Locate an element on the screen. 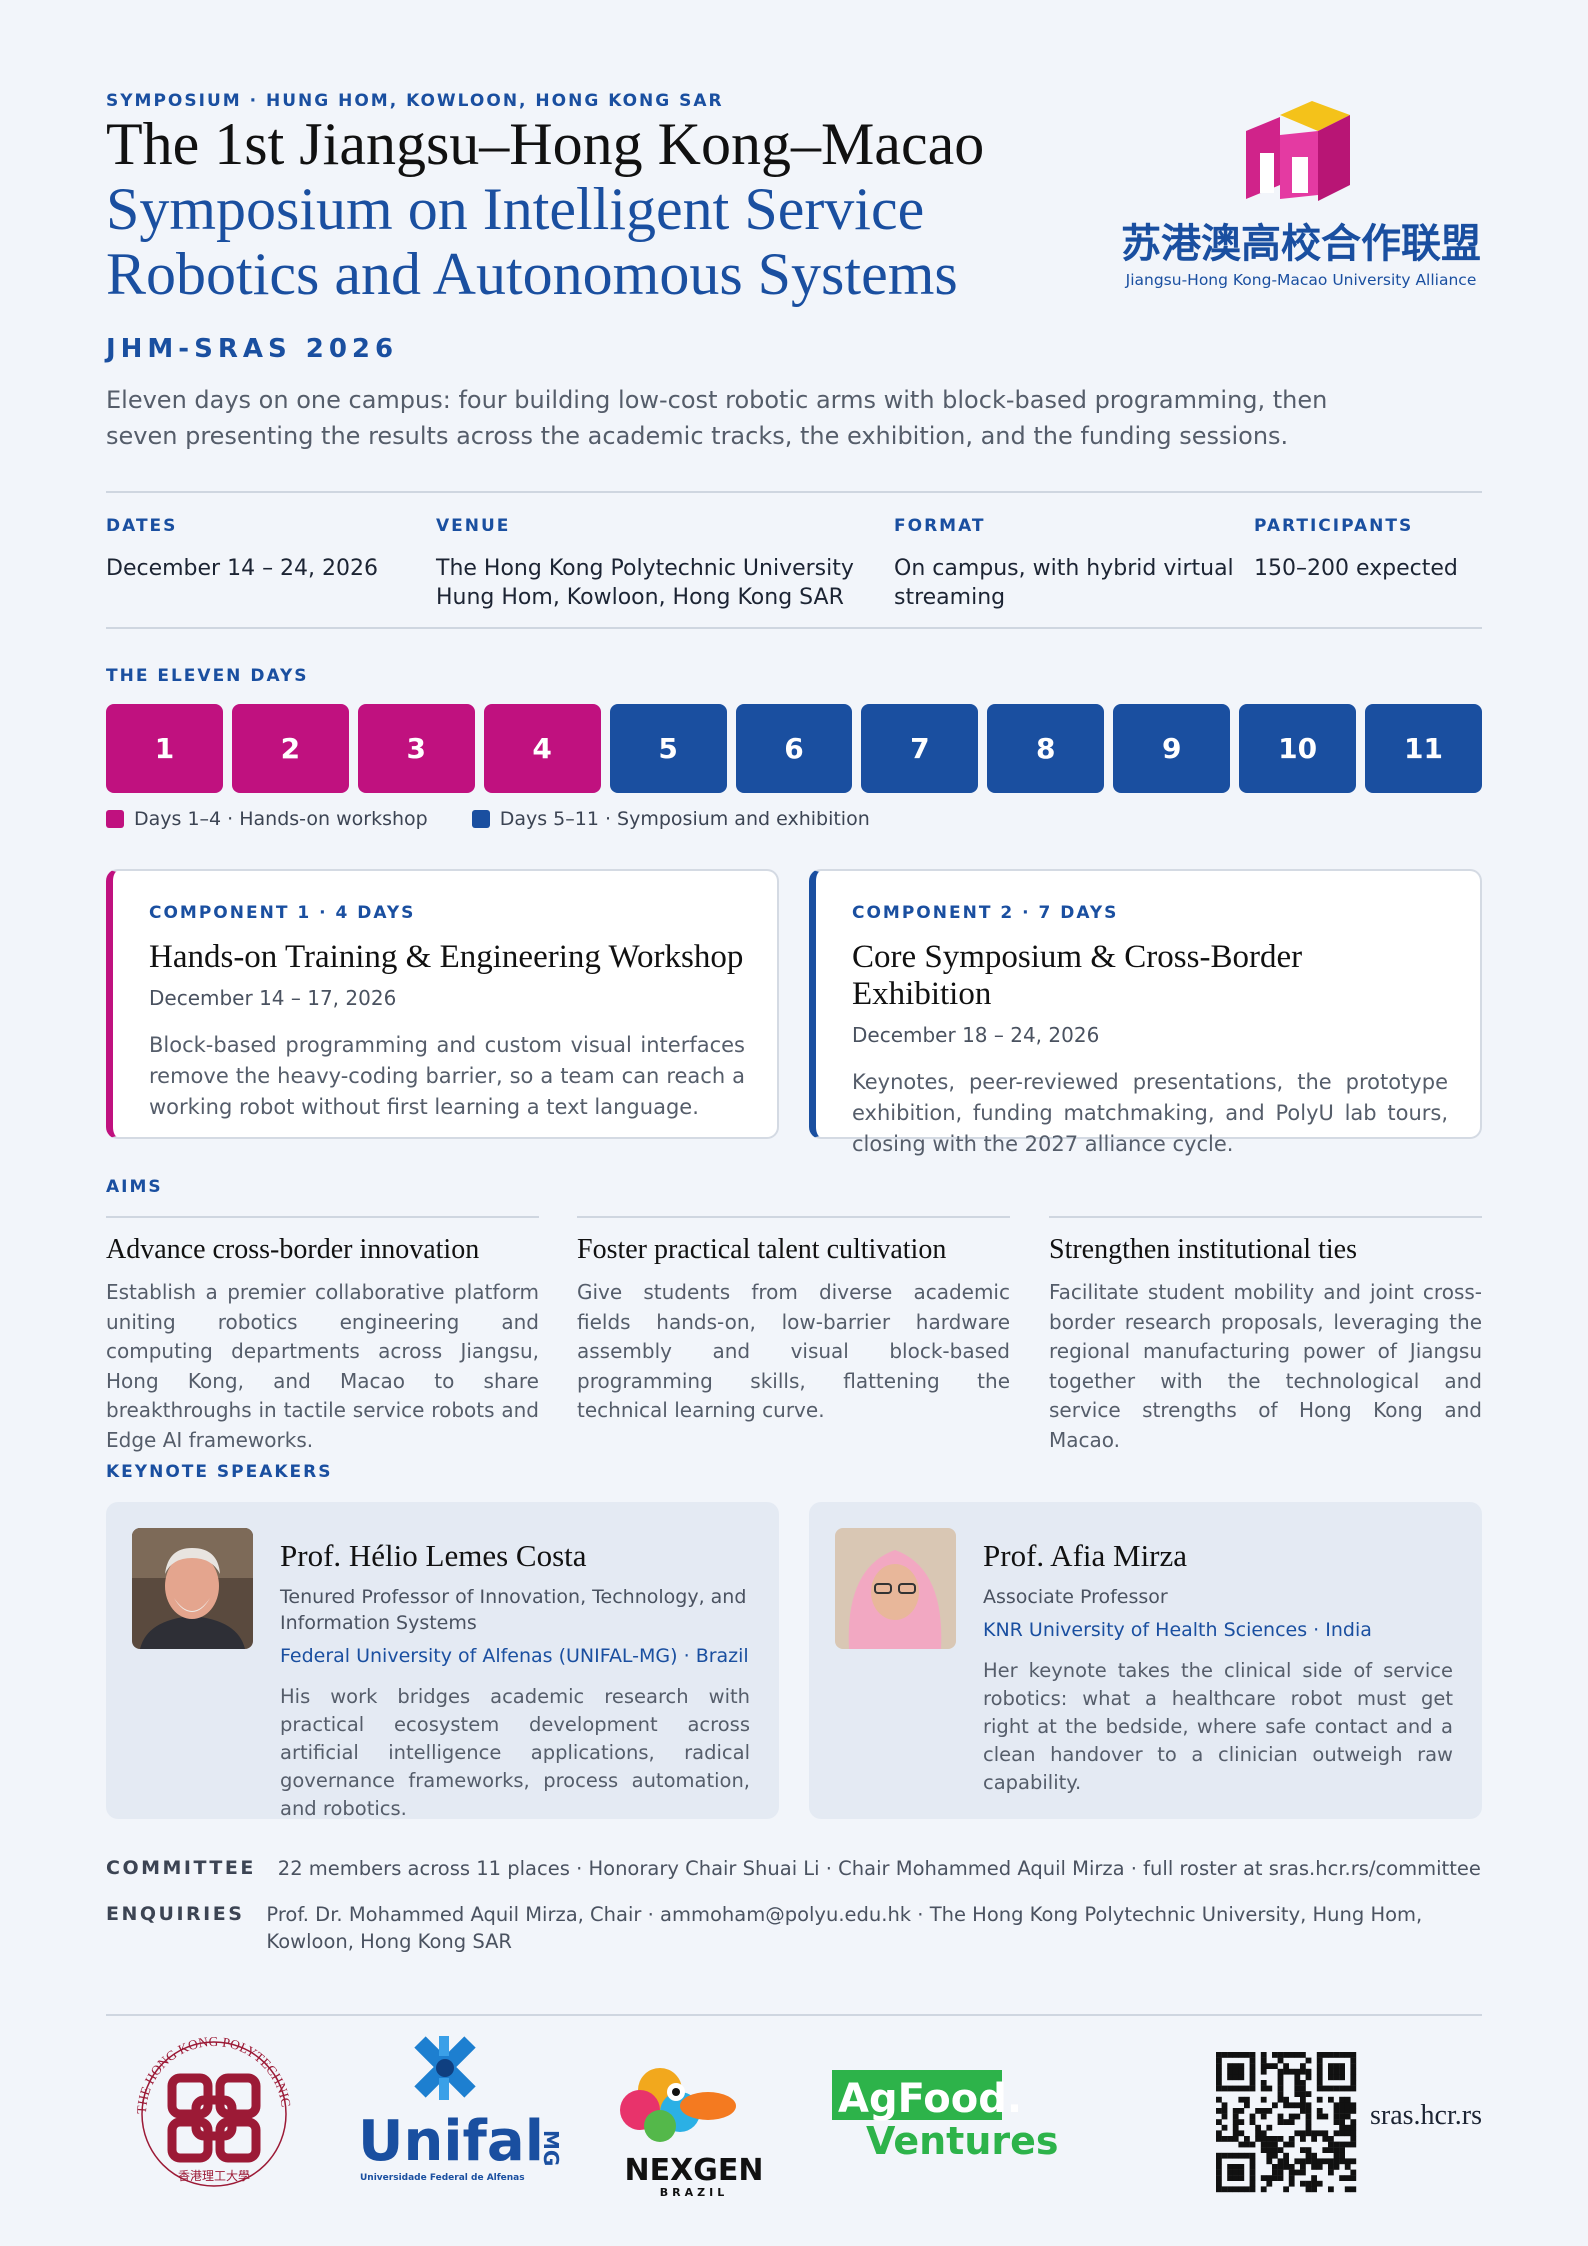 This screenshot has width=1588, height=2246. title-line: The 1st Jiangsu–Hong Kong–Macao is located at coordinates (545, 144).